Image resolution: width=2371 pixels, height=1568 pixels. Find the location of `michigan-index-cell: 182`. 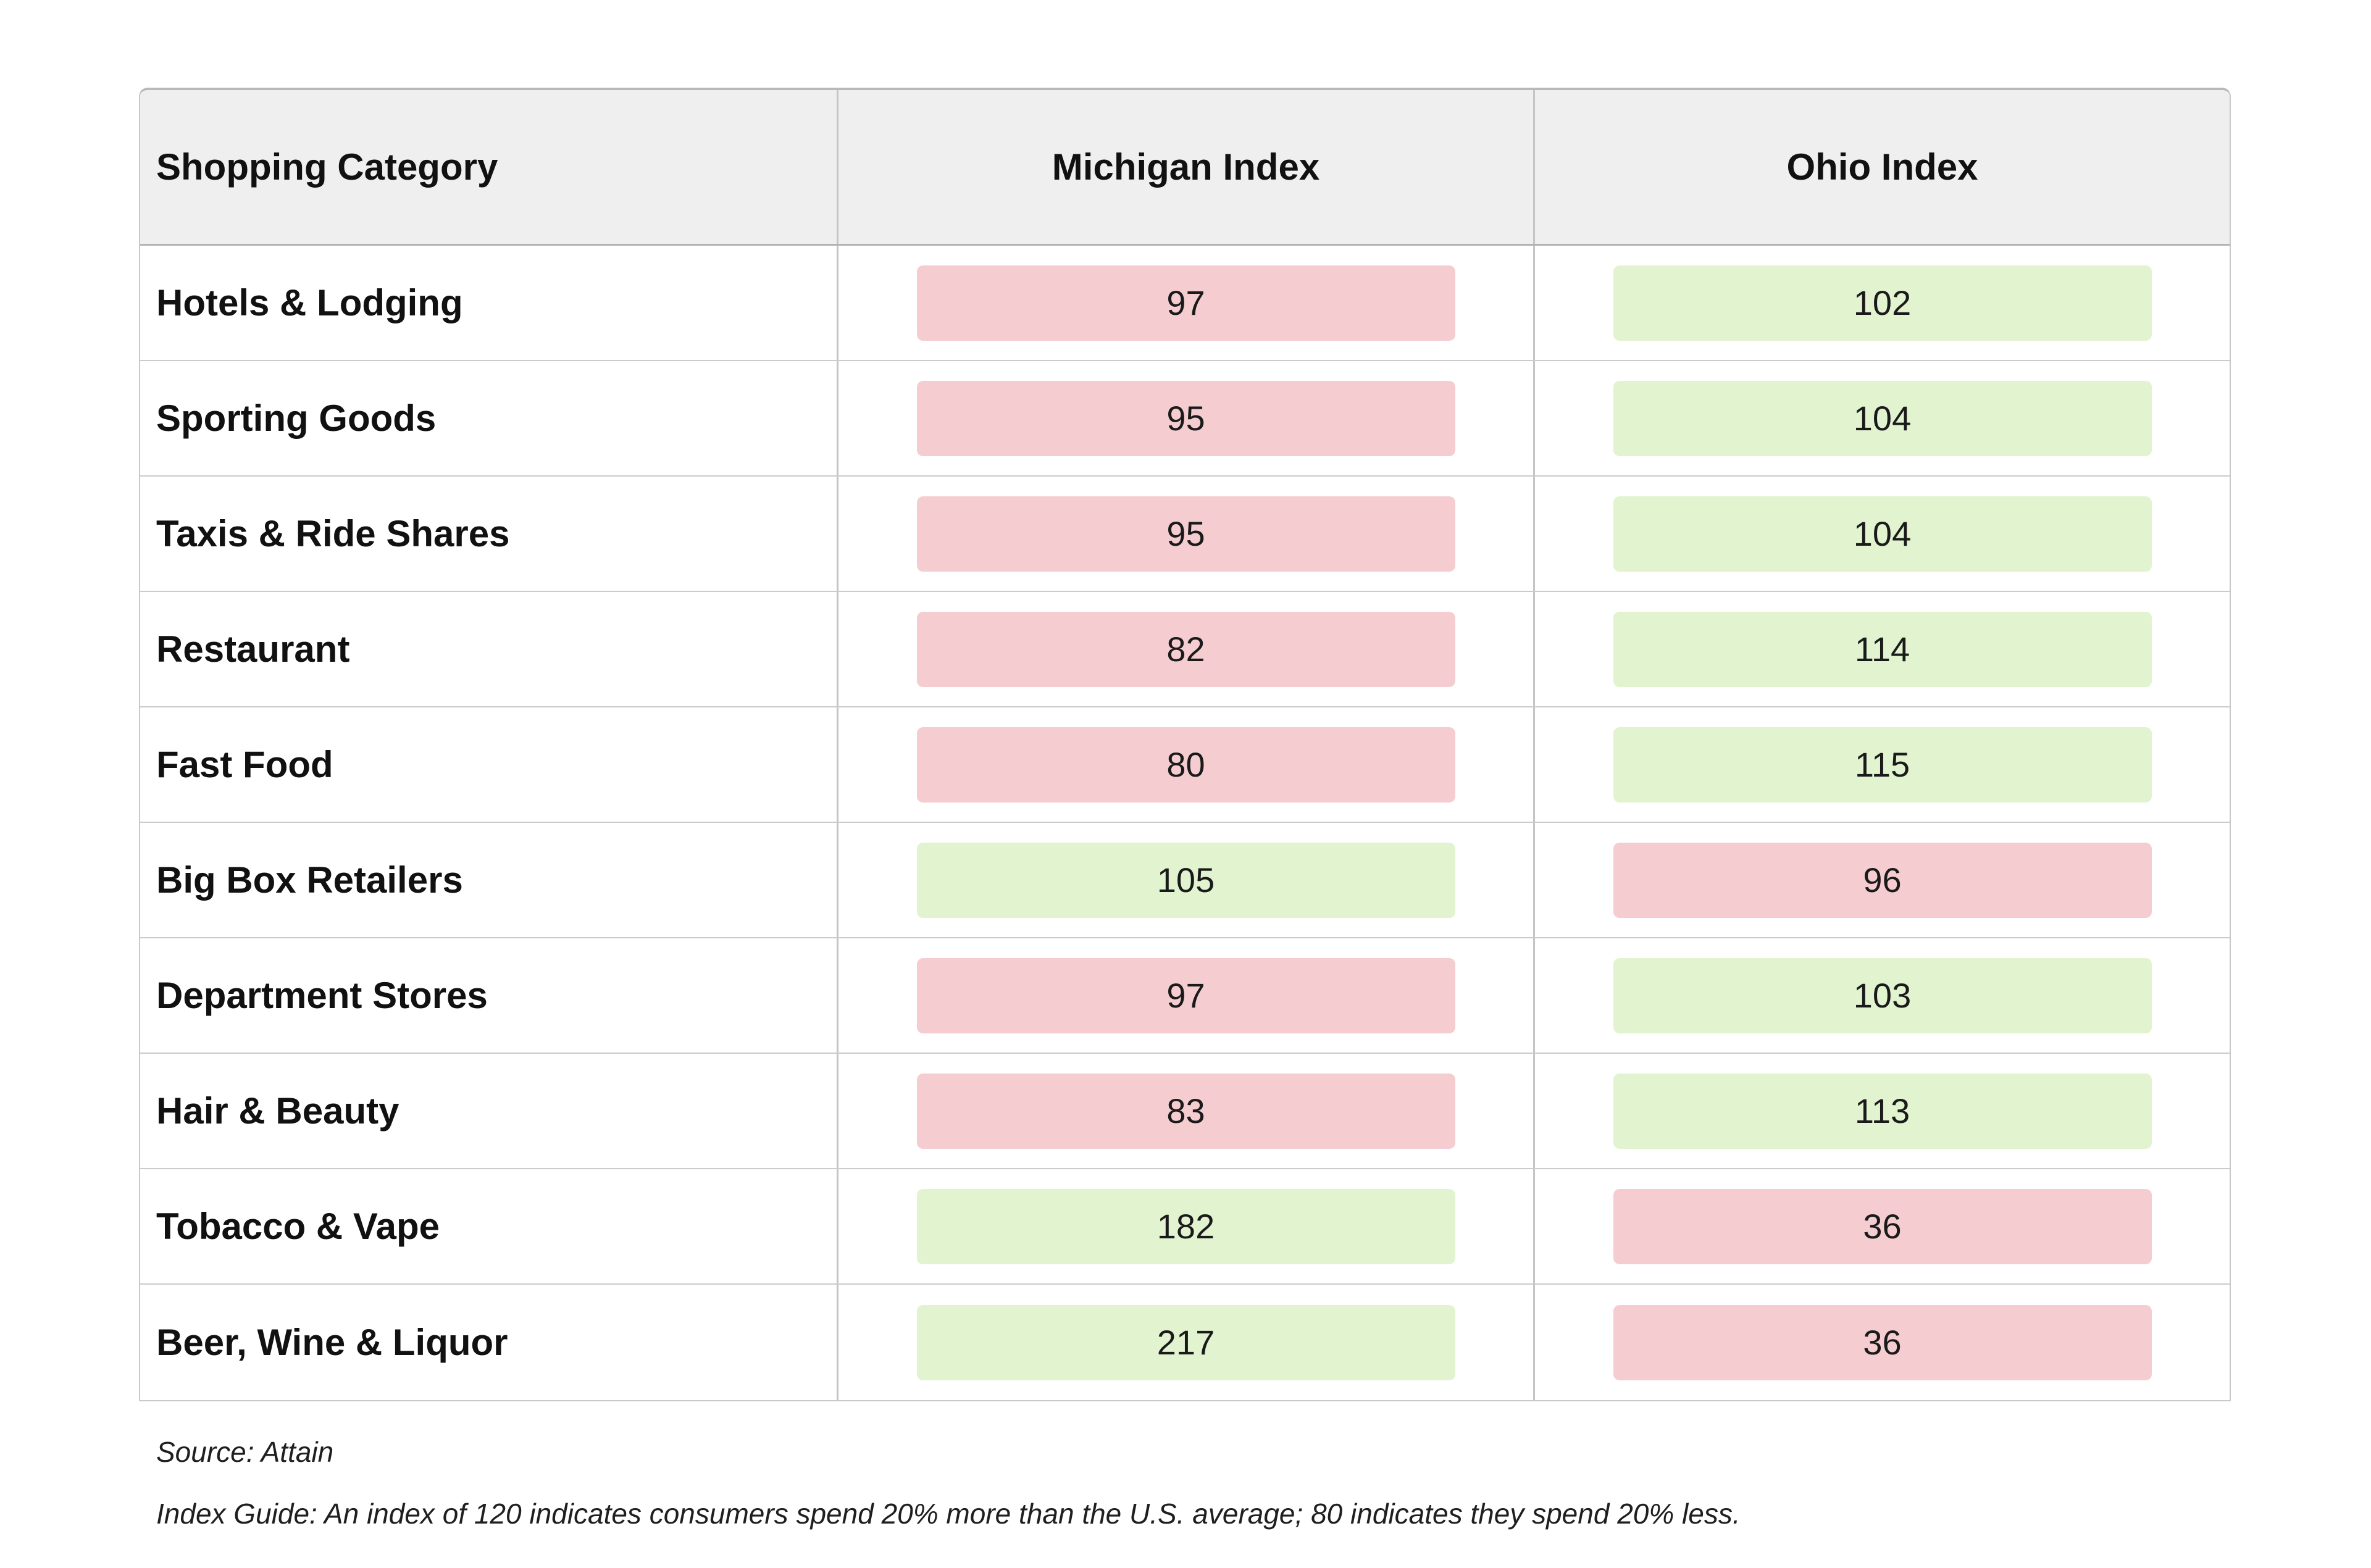

michigan-index-cell: 182 is located at coordinates (1185, 1226).